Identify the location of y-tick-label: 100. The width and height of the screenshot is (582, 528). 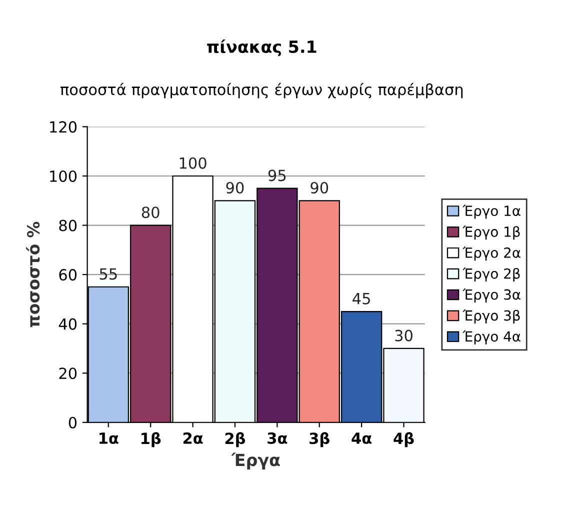
(63, 176).